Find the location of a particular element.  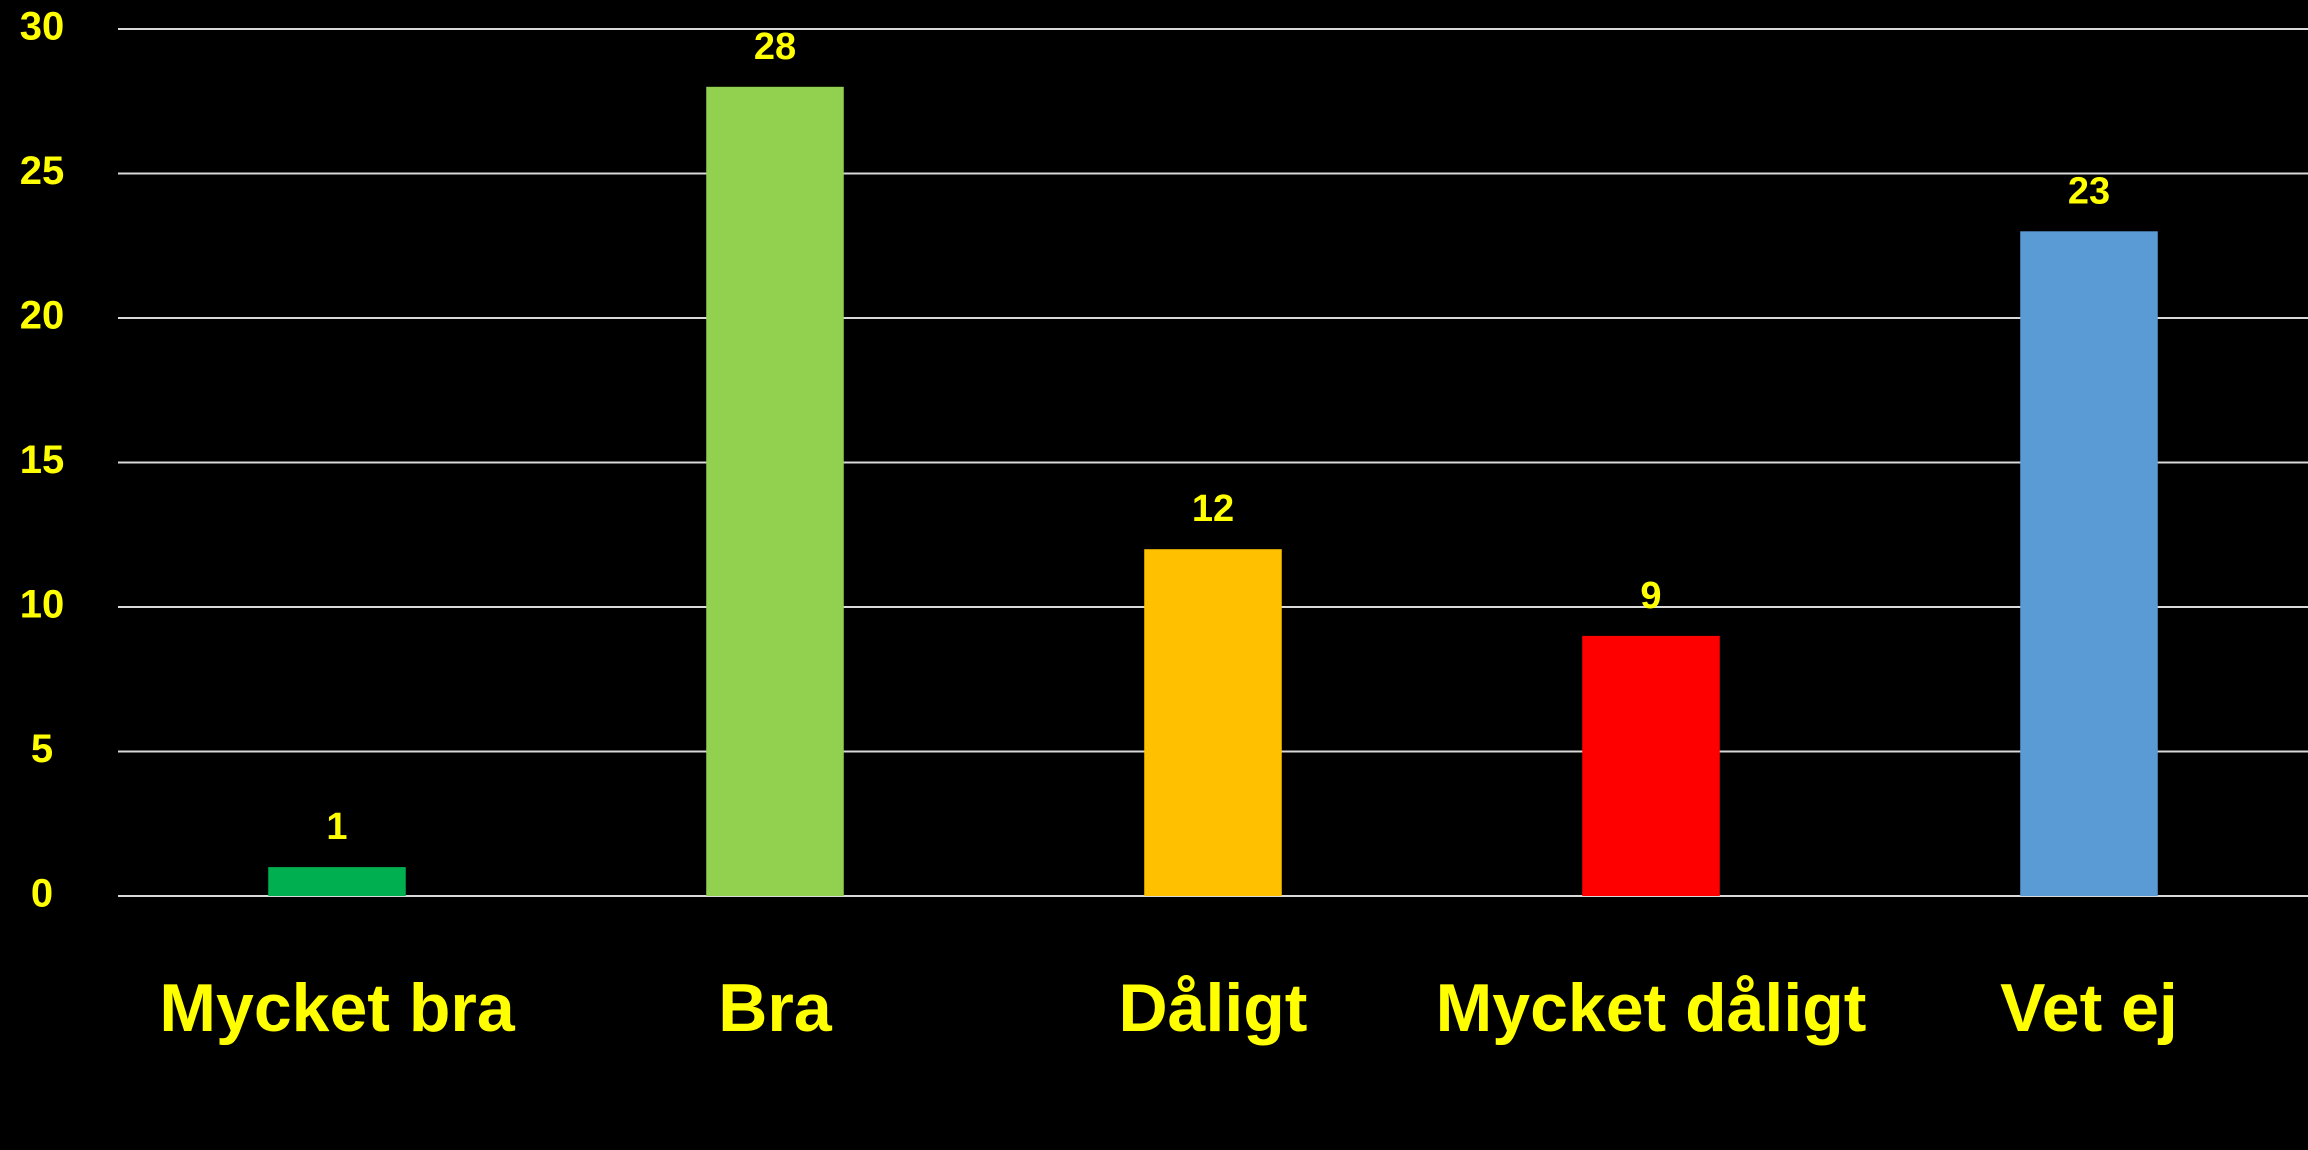

y-tick-label: 5 is located at coordinates (42, 749).